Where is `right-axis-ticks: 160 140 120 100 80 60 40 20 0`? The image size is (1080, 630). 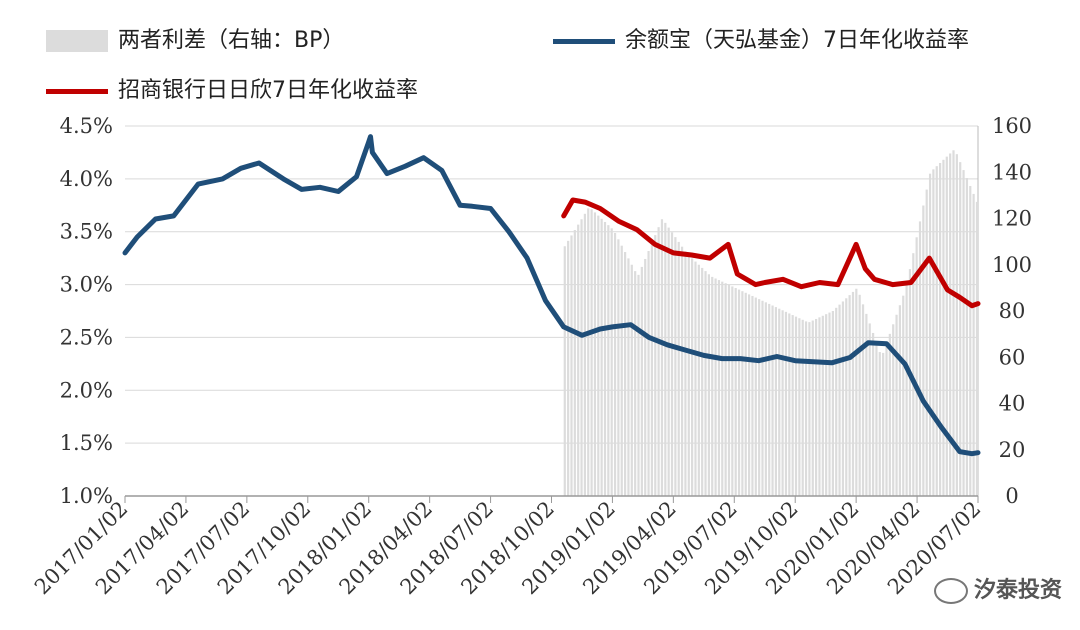 right-axis-ticks: 160 140 120 100 80 60 40 20 0 is located at coordinates (1012, 311).